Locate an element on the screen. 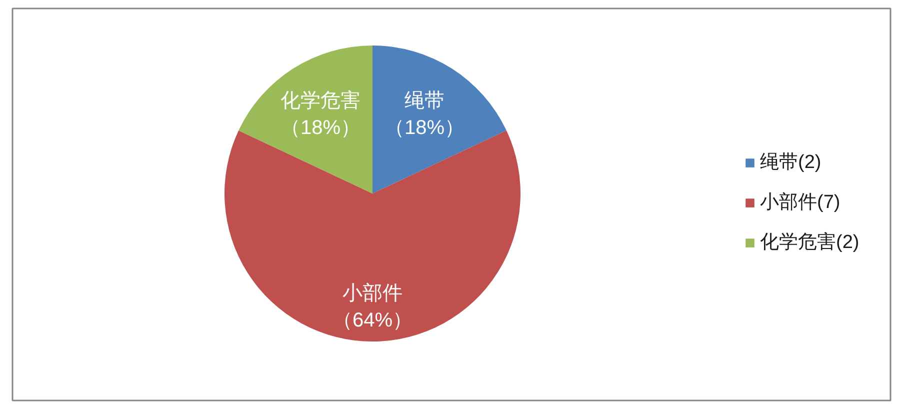  data-label: 绳带（18%） is located at coordinates (424, 115).